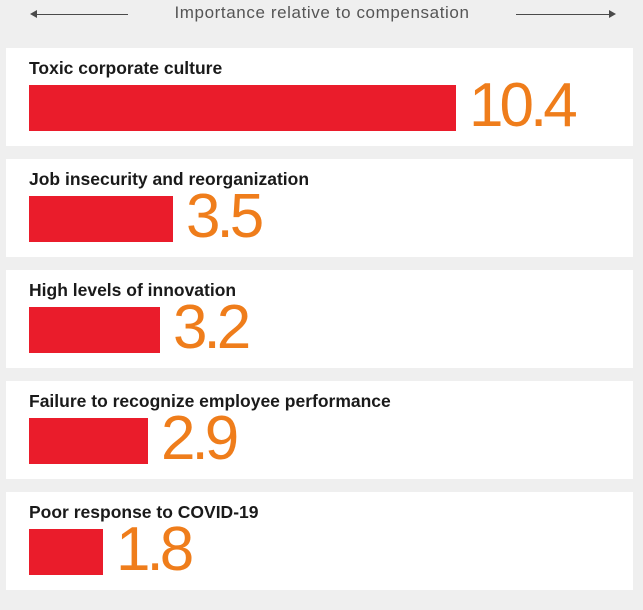  What do you see at coordinates (133, 290) in the screenshot?
I see `category-label: High levels of innovation` at bounding box center [133, 290].